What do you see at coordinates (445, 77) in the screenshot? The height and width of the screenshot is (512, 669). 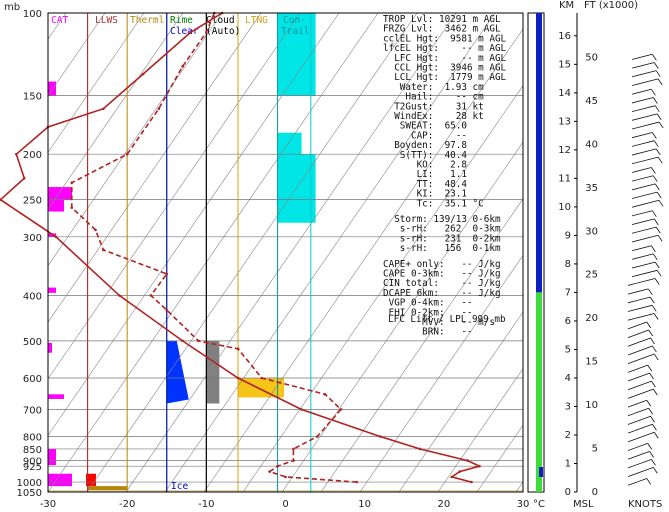 I see `index-line: LCL Hgt: 1779 m AGL` at bounding box center [445, 77].